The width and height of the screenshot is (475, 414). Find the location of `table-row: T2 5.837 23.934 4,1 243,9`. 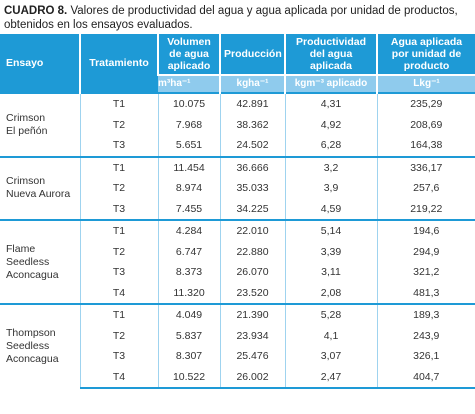

table-row: T2 5.837 23.934 4,1 243,9 is located at coordinates (237, 335).